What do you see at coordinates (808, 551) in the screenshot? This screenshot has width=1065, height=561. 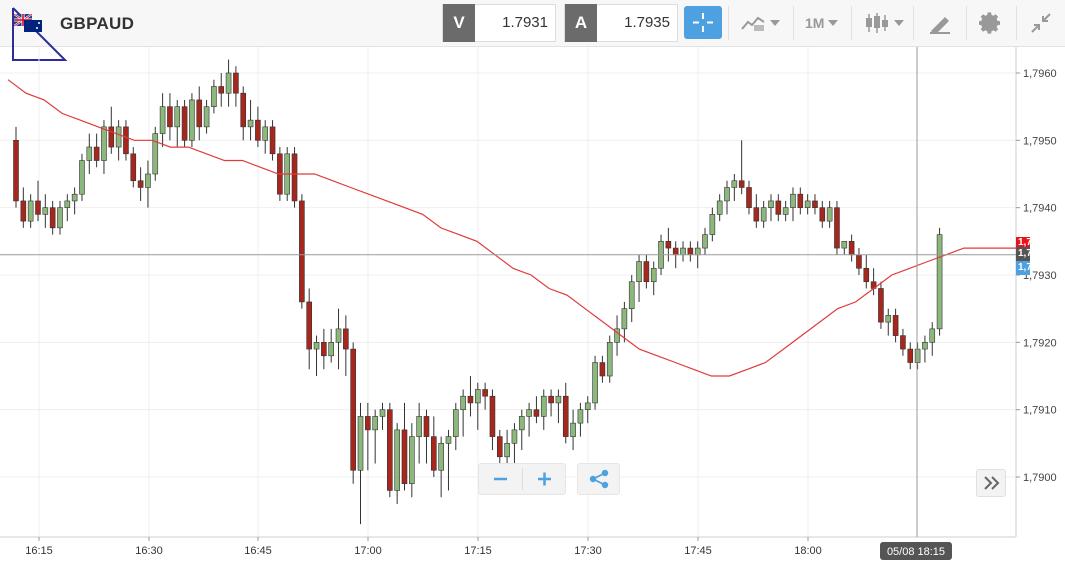 I see `time-tick-label: 18:00` at bounding box center [808, 551].